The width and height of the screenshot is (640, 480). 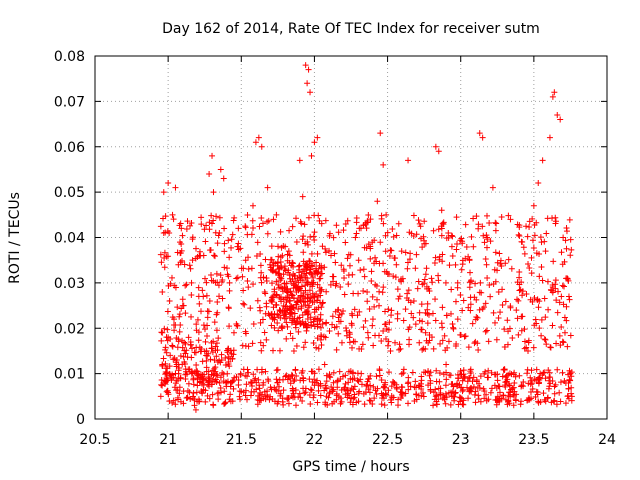 I want to click on x-tick-label: 22, so click(x=315, y=440).